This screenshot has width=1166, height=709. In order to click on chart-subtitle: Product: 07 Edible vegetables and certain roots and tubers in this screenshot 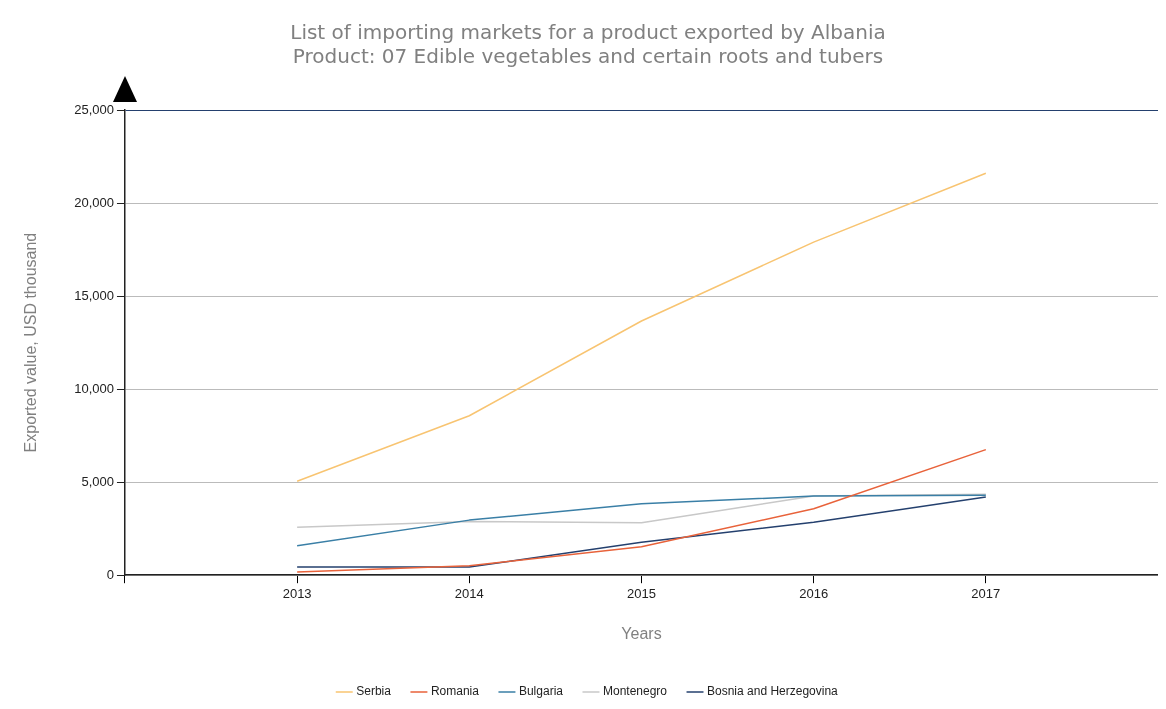, I will do `click(588, 56)`.